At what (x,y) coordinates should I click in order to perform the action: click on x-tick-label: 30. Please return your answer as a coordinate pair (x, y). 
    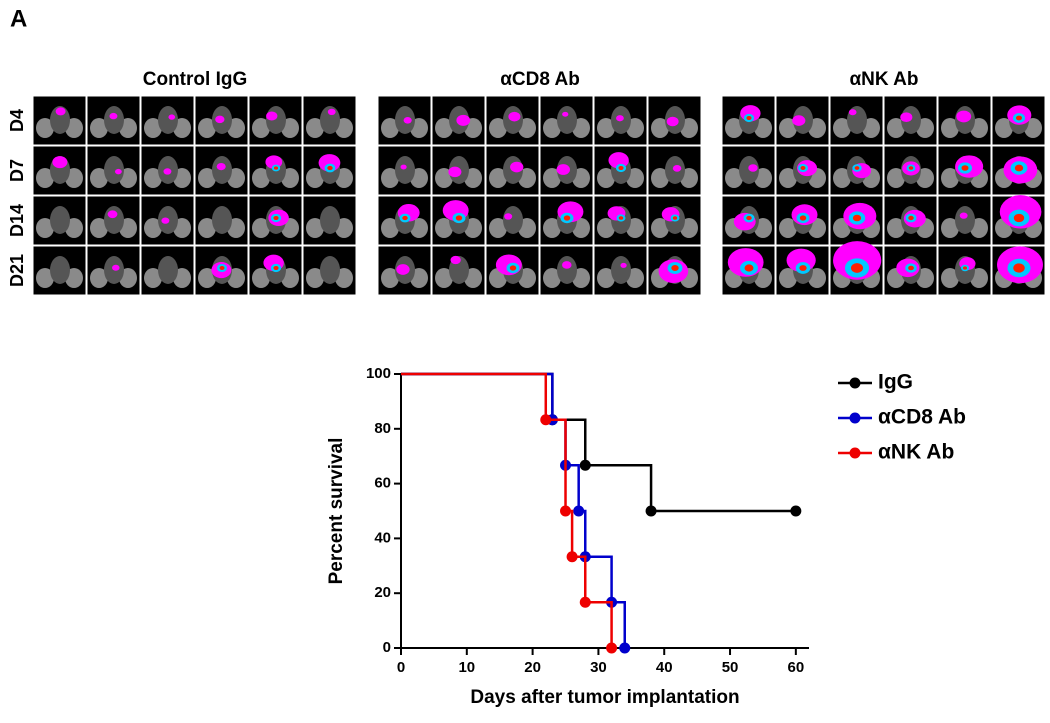
    Looking at the image, I should click on (598, 667).